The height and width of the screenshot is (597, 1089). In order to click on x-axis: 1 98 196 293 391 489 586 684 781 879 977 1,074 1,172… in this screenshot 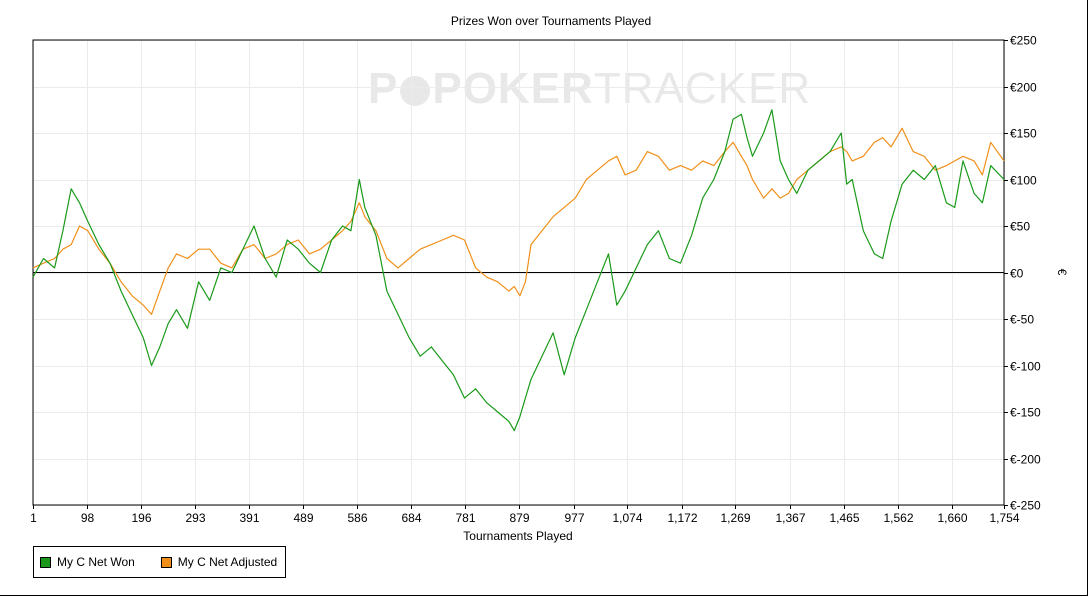, I will do `click(525, 515)`.